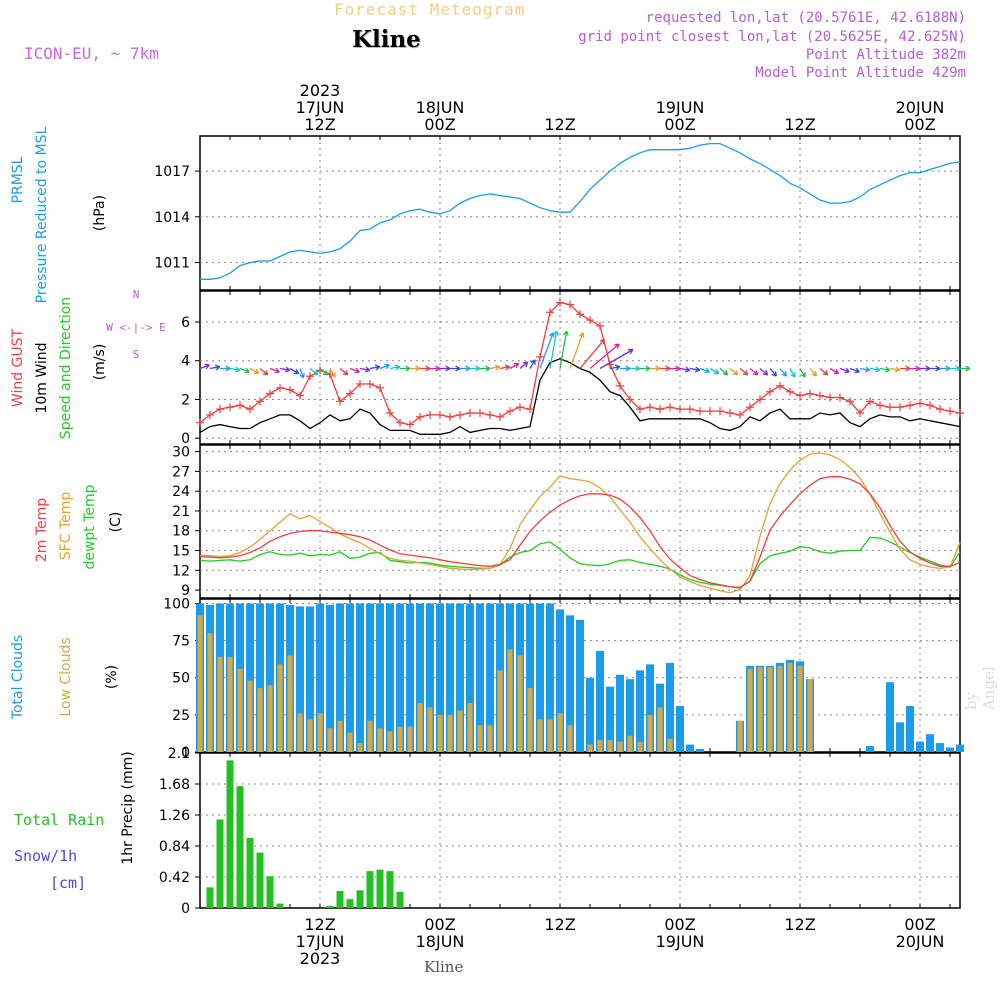 The height and width of the screenshot is (1000, 1000). What do you see at coordinates (680, 107) in the screenshot?
I see `time-label-top: 19JUN` at bounding box center [680, 107].